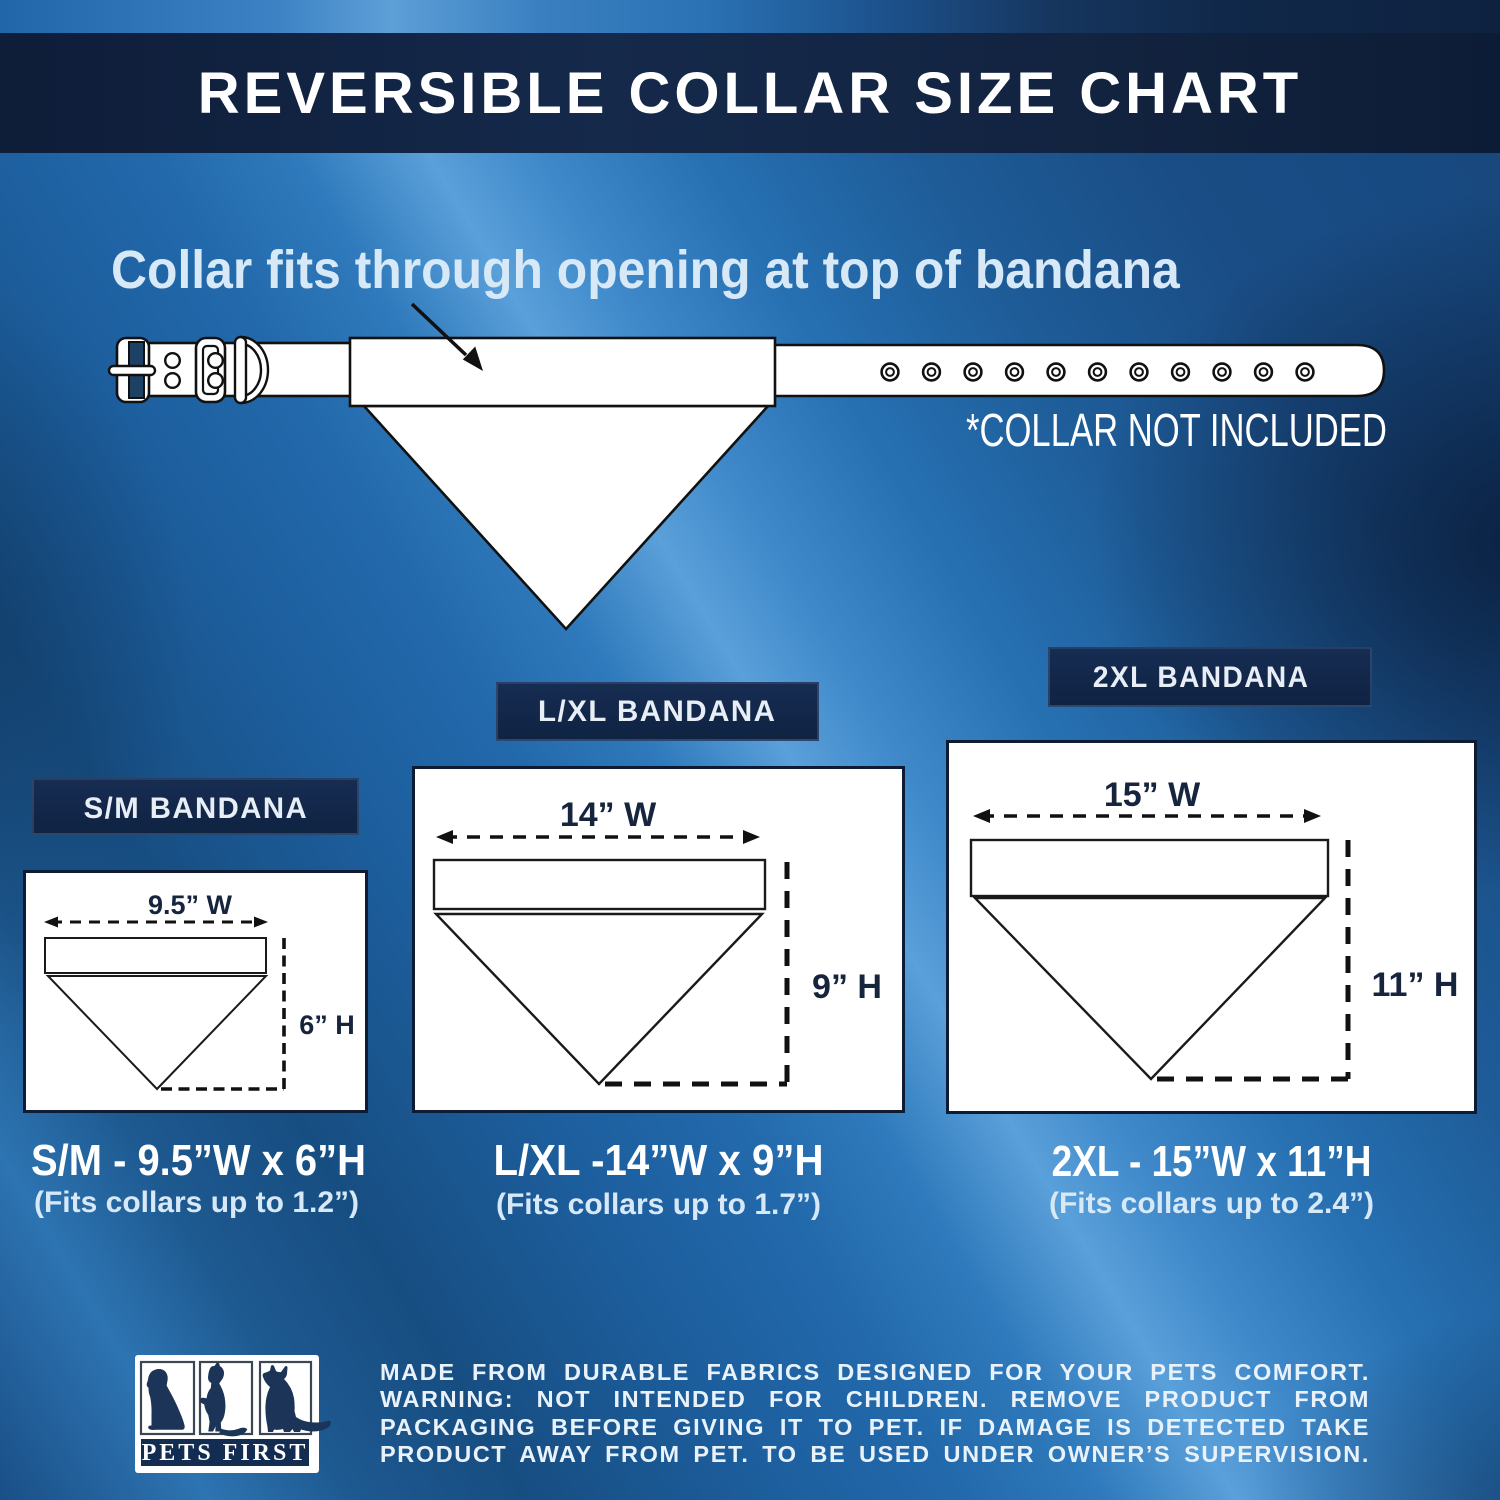 This screenshot has width=1500, height=1500. I want to click on svg-text: 9” H, so click(847, 987).